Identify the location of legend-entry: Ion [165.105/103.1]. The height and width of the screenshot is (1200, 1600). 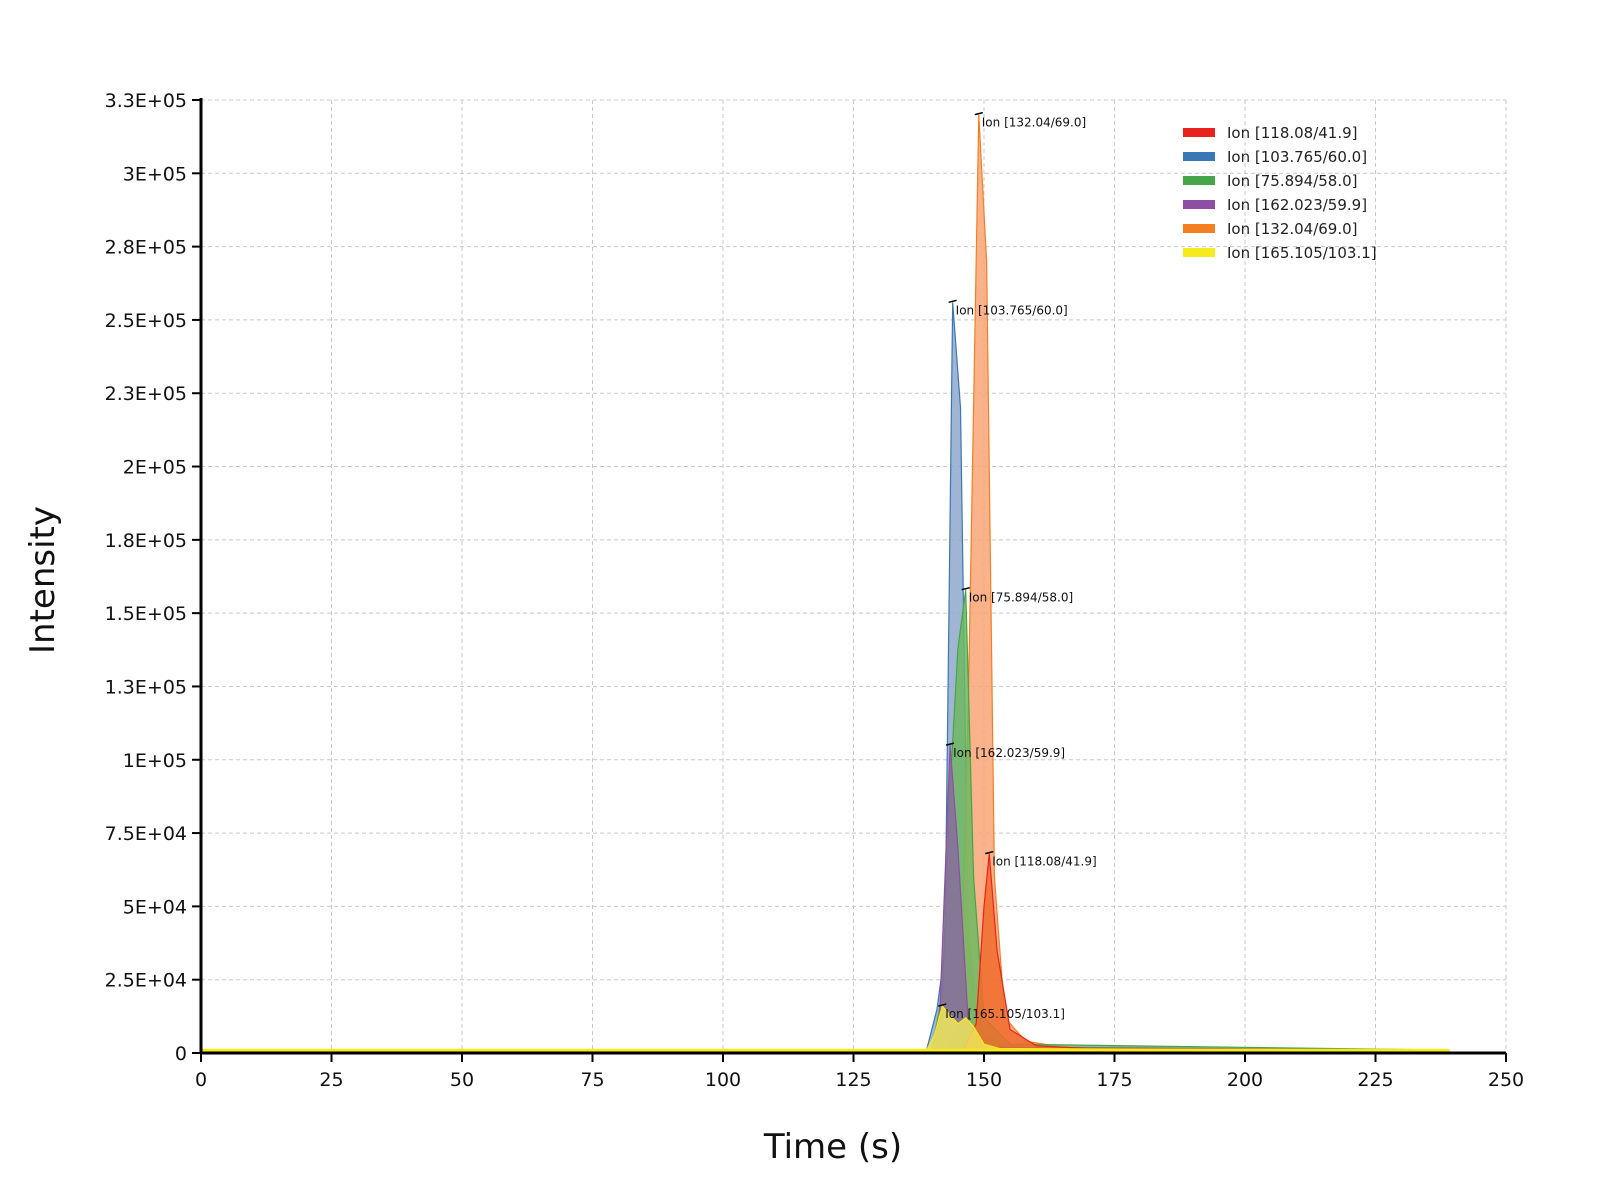
(1302, 253).